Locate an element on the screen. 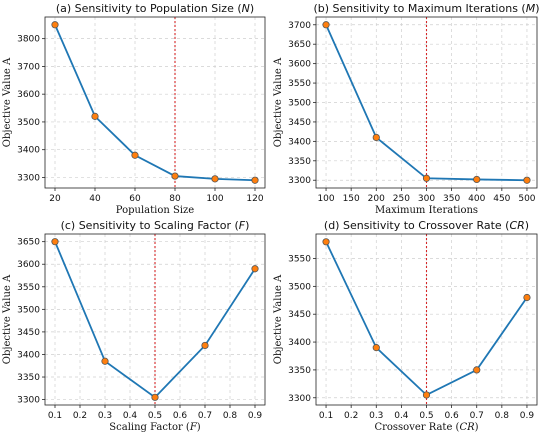 The image size is (550, 435). y-tick-label: 3800 is located at coordinates (28, 40).